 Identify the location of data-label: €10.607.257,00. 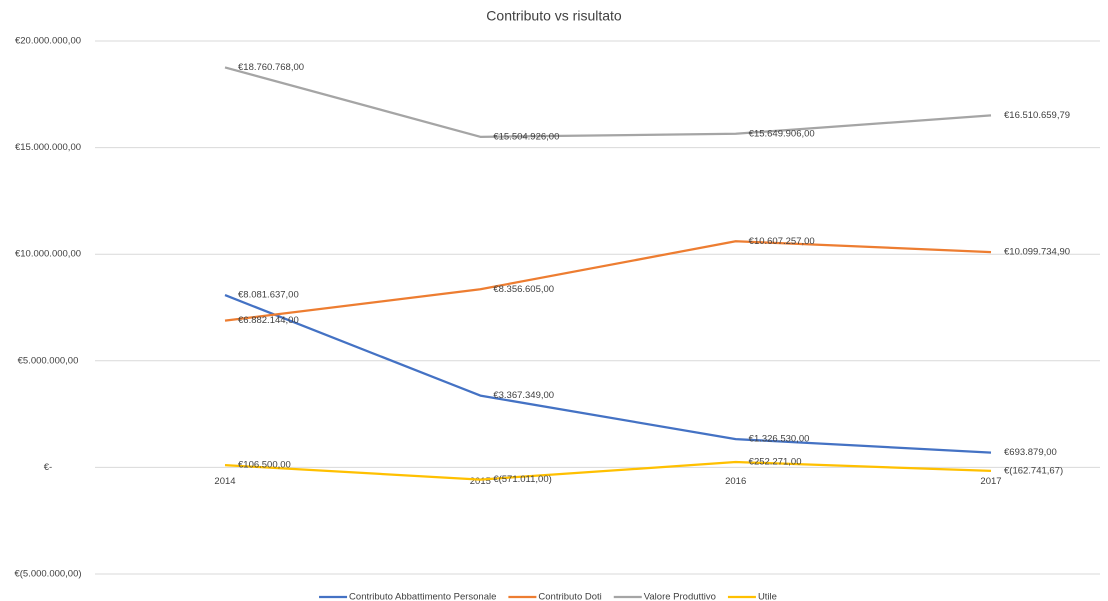
(782, 241).